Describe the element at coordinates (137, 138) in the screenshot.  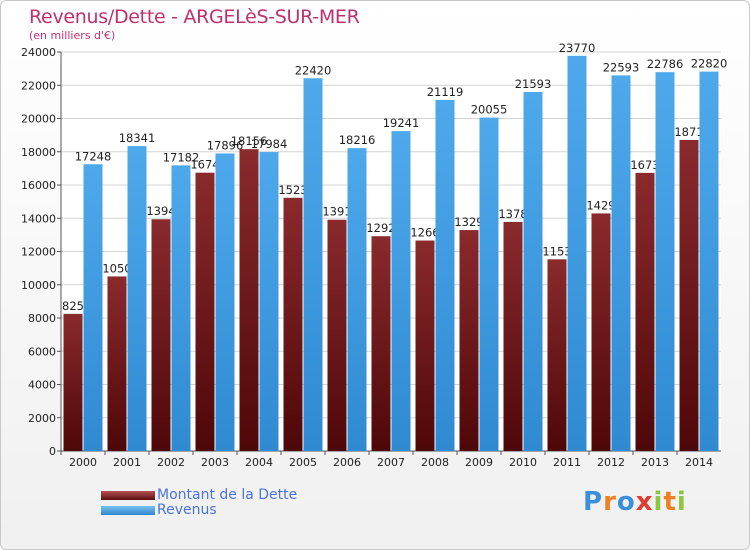
I see `data-label-revenus: 18341` at that location.